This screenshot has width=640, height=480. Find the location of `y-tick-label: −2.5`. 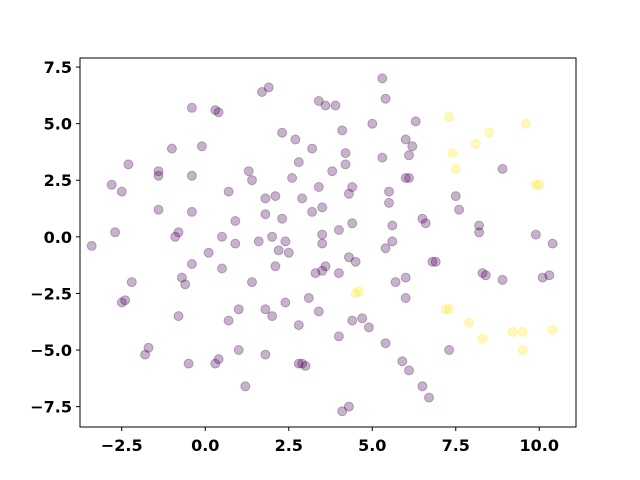

y-tick-label: −2.5 is located at coordinates (51, 293).